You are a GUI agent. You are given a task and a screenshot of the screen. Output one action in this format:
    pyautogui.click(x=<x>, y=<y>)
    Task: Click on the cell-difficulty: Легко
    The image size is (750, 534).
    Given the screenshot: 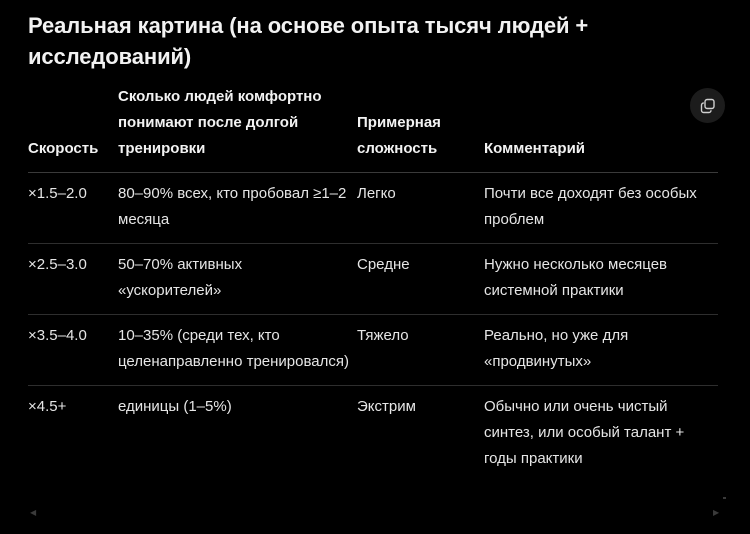 What is the action you would take?
    pyautogui.click(x=420, y=208)
    